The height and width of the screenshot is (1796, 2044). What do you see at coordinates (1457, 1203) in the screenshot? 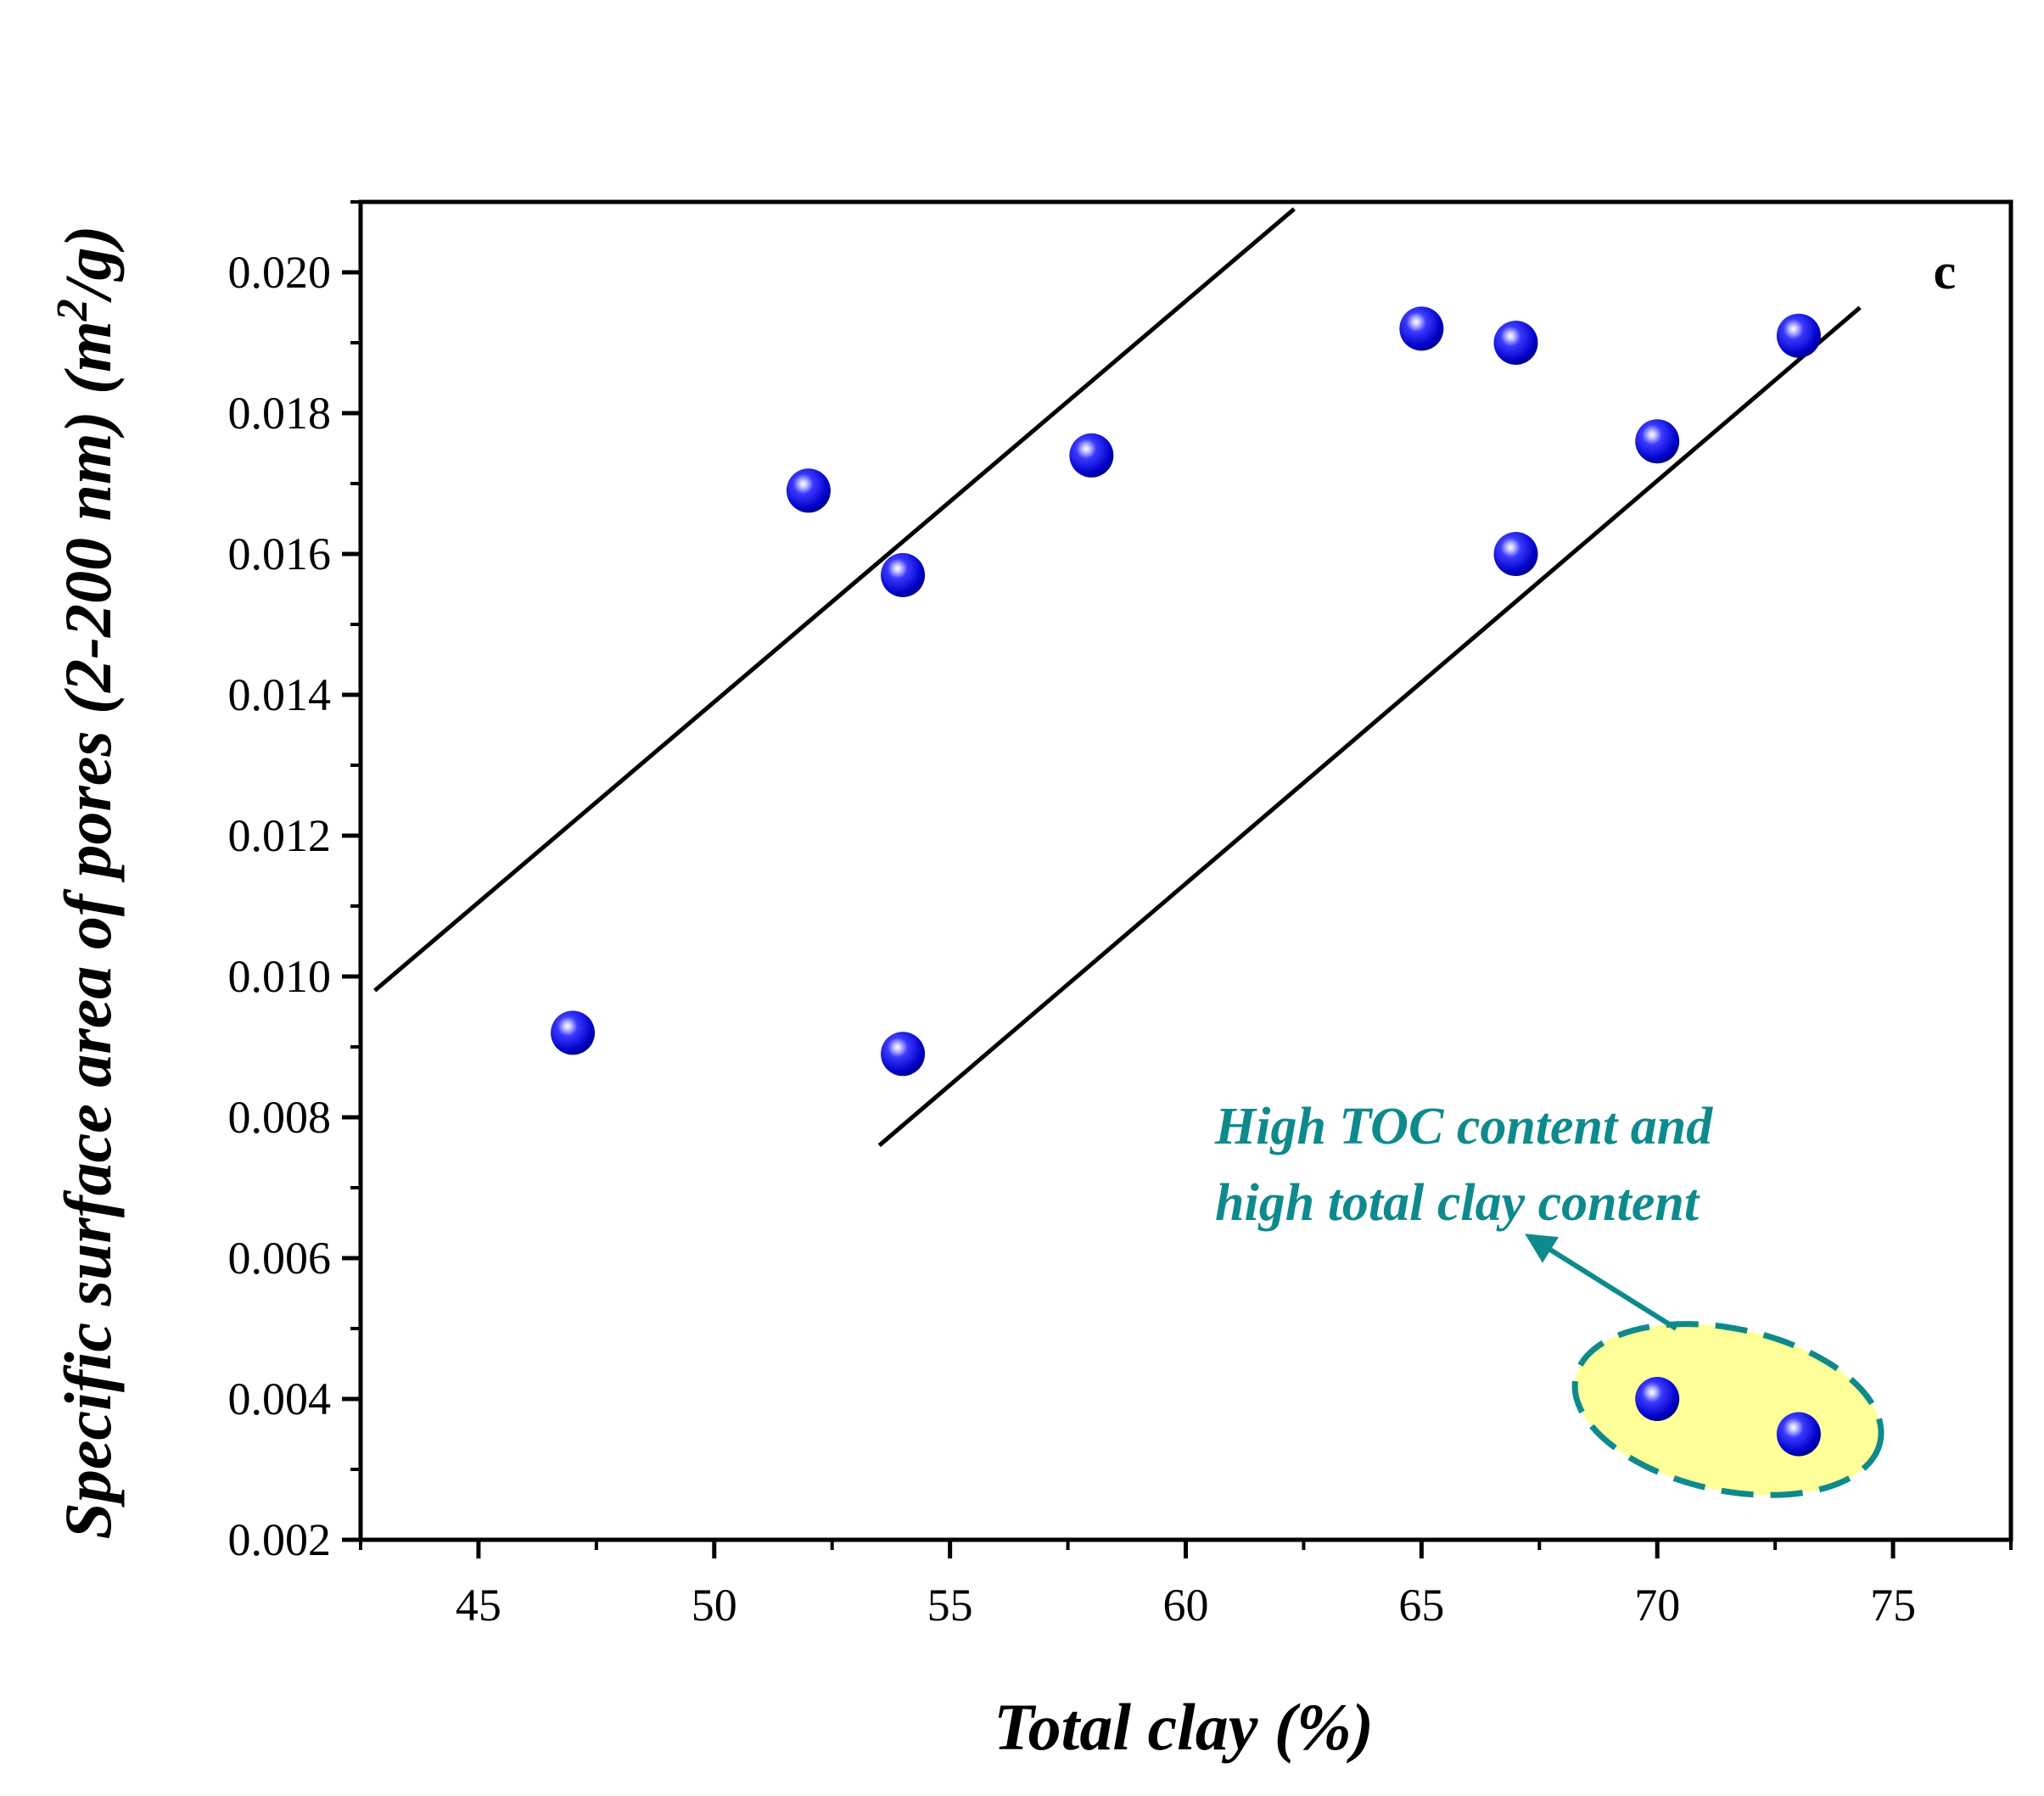
I see `annotation-line-2: high total clay content` at bounding box center [1457, 1203].